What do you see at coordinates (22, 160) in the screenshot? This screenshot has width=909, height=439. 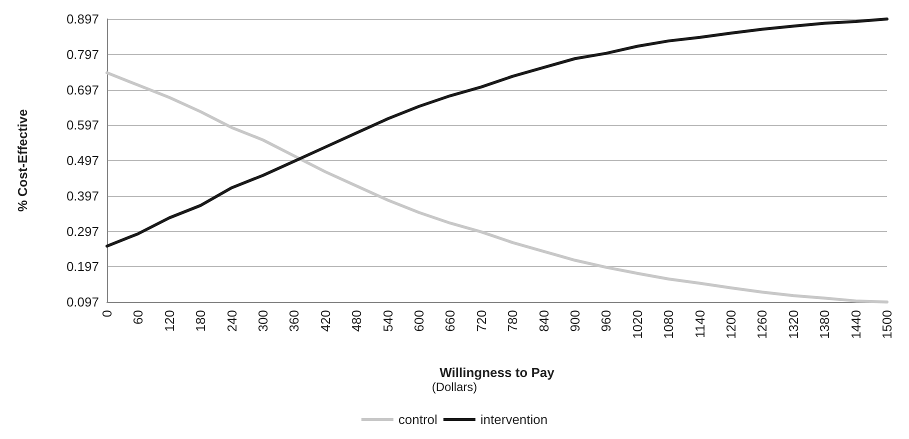 I see `y-axis-title: % Cost-Effective` at bounding box center [22, 160].